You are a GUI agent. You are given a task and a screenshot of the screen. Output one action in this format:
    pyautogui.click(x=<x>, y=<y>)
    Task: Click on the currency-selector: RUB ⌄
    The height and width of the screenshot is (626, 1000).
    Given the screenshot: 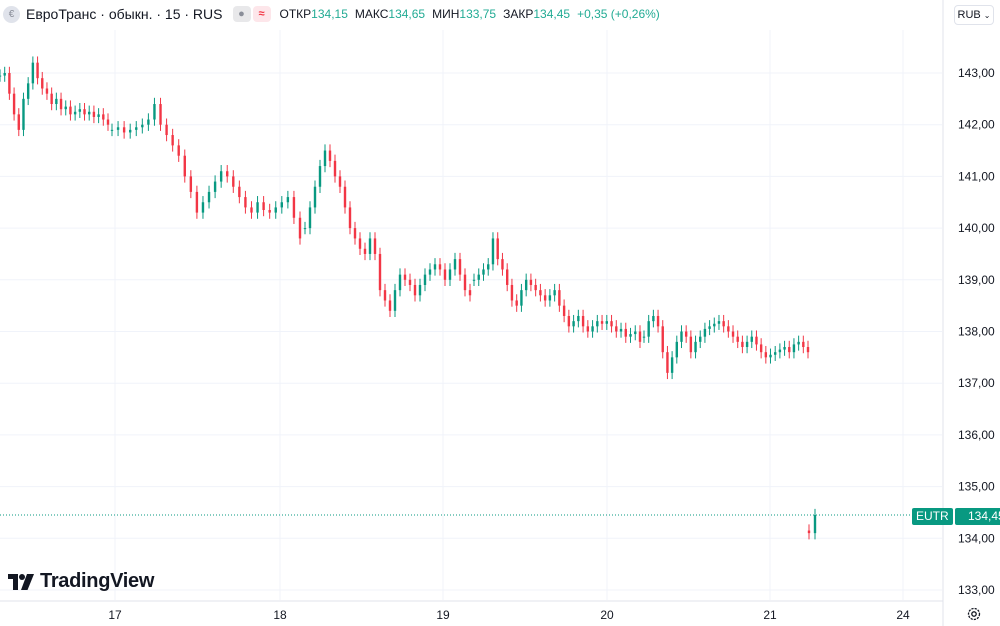 What is the action you would take?
    pyautogui.click(x=974, y=15)
    